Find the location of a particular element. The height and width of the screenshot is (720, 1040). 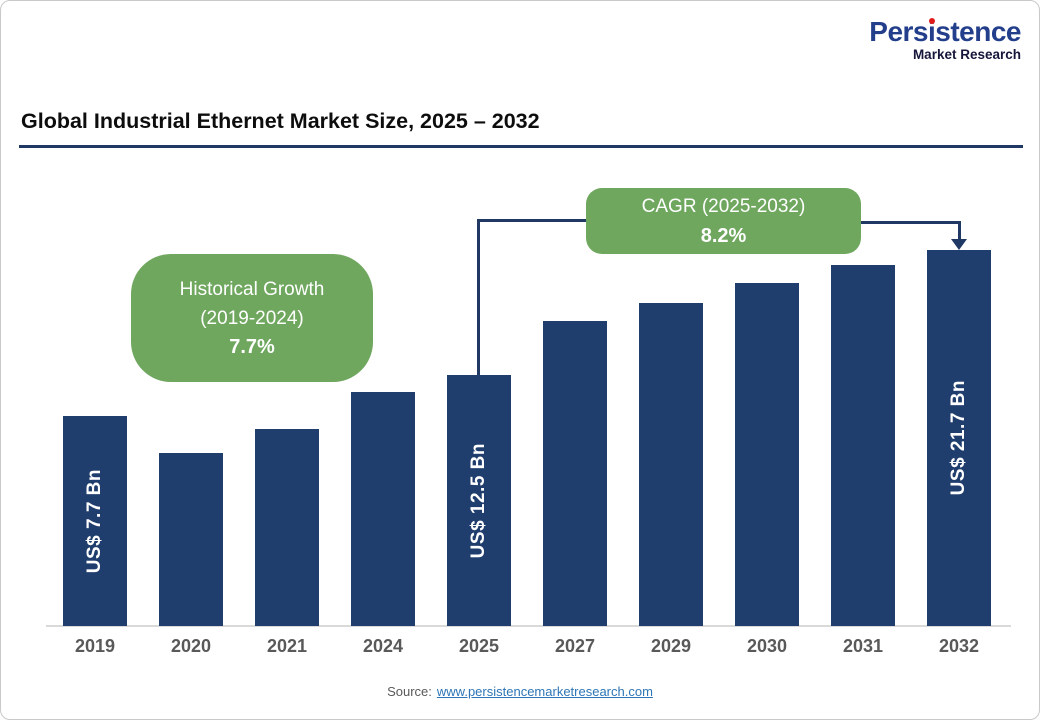

arrow-down-icon is located at coordinates (959, 244).